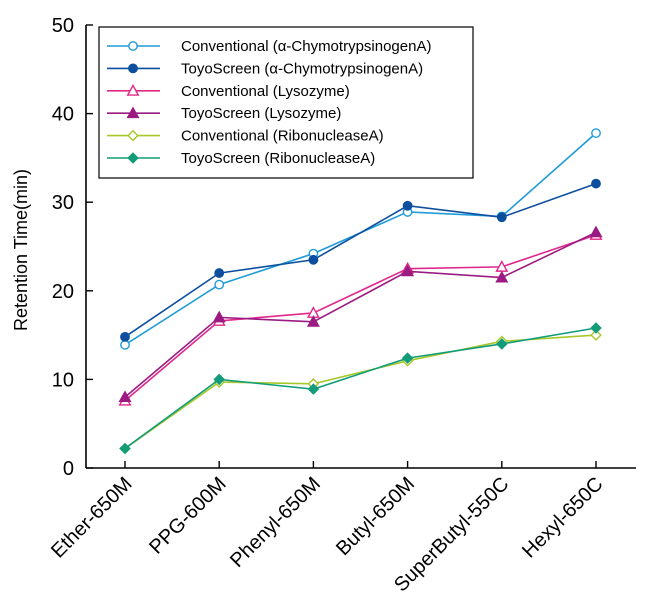 This screenshot has height=601, width=646. Describe the element at coordinates (562, 517) in the screenshot. I see `x-tick-label: Hexyl-650C` at that location.